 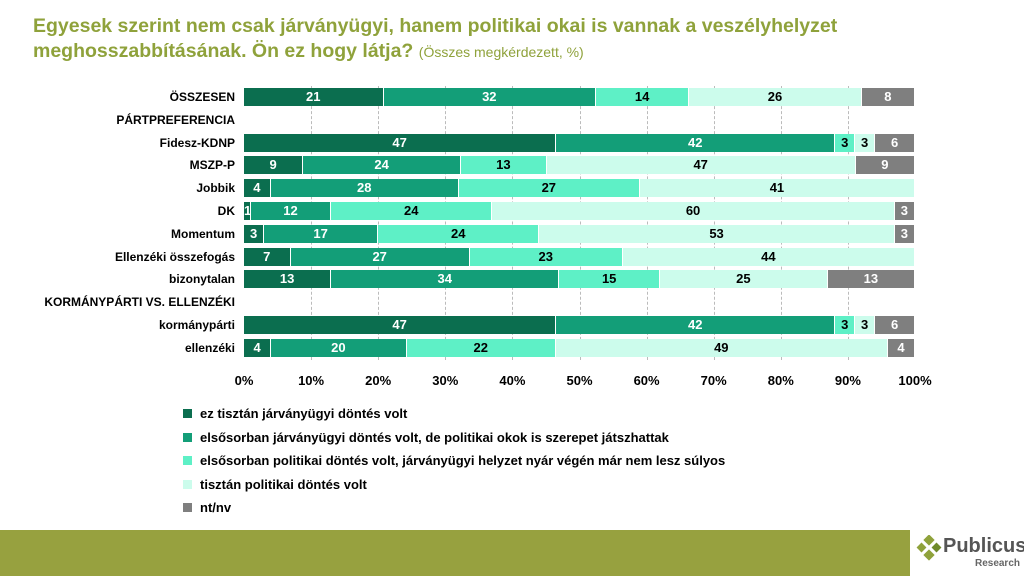 What do you see at coordinates (768, 256) in the screenshot?
I see `bar-segment: 44` at bounding box center [768, 256].